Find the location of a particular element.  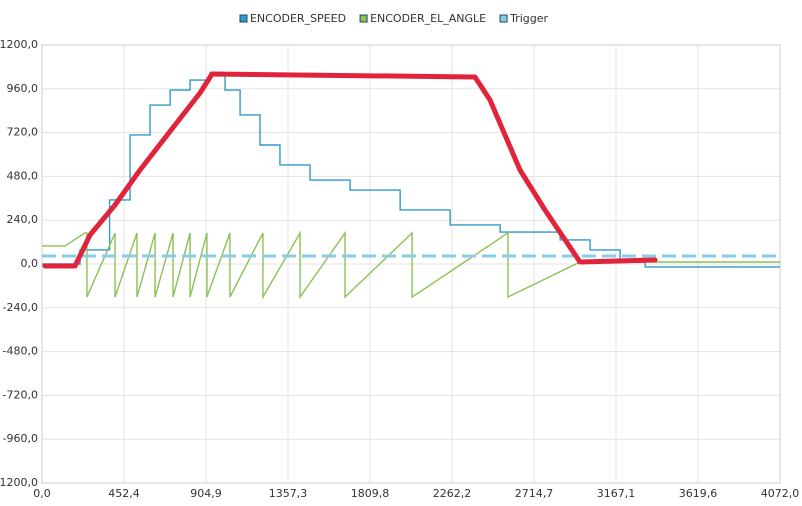

y-tick-label: 240,0 is located at coordinates (23, 219).